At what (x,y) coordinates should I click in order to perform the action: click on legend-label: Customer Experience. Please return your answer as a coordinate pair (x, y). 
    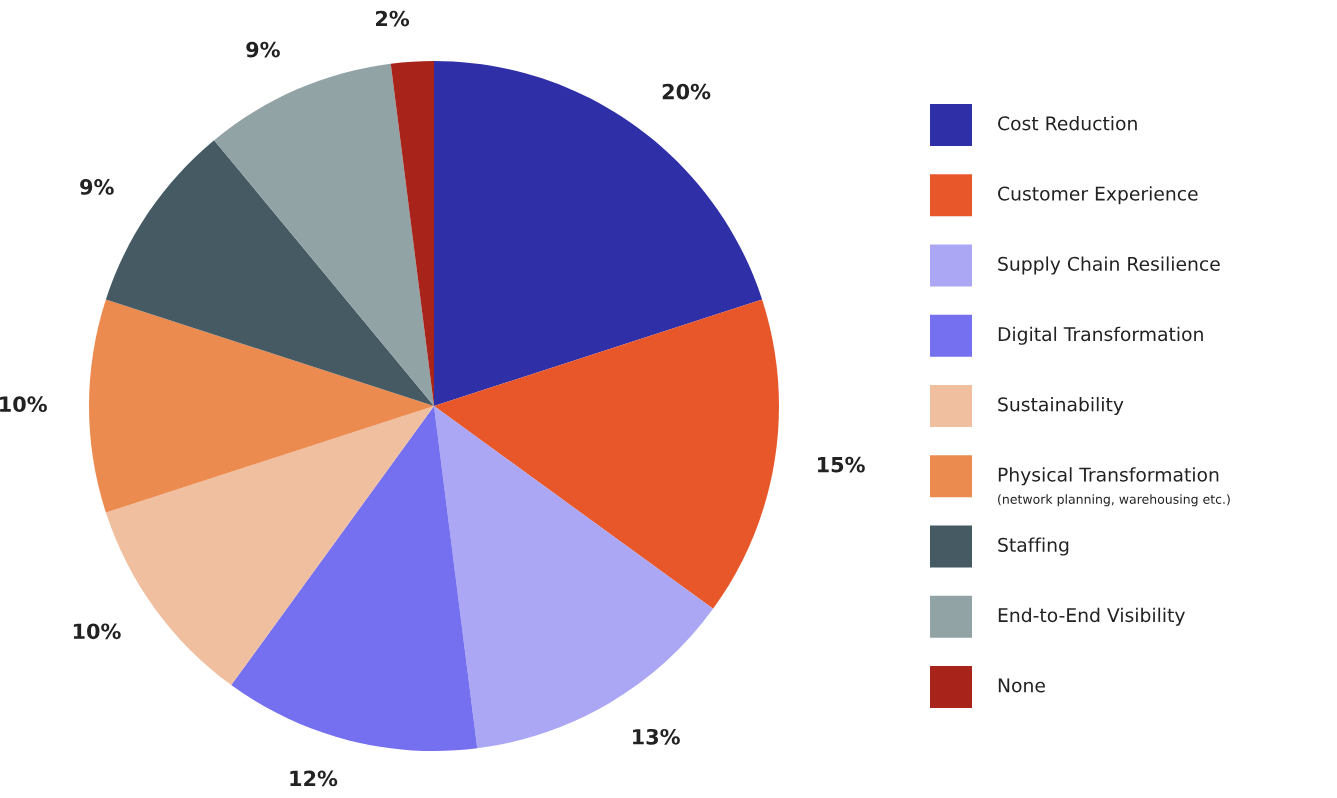
    Looking at the image, I should click on (1098, 195).